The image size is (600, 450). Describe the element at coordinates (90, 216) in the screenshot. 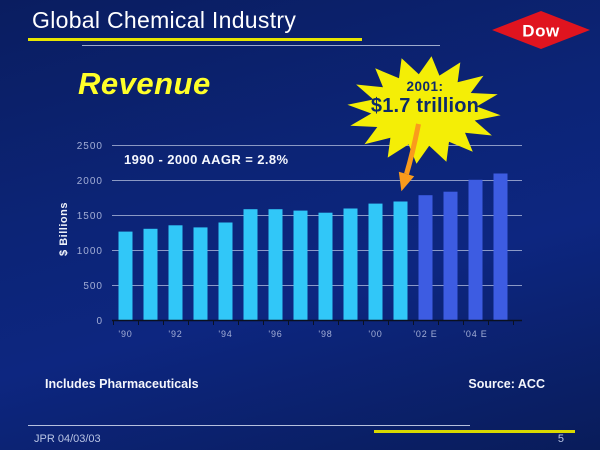

I see `ytick-1500: 1500` at that location.